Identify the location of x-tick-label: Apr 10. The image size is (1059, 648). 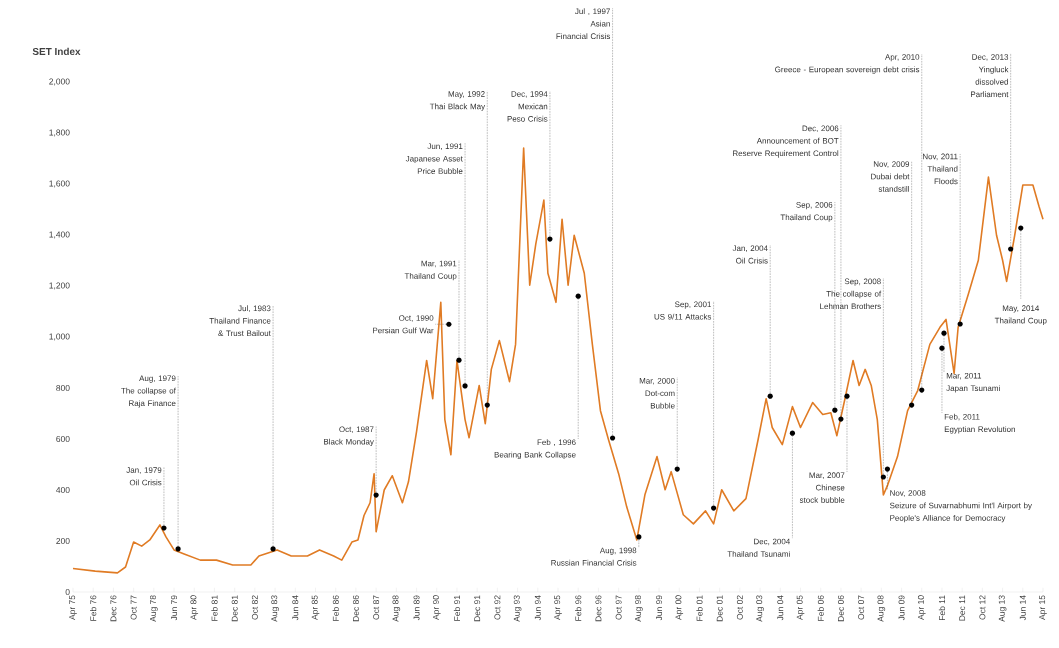
(921, 607).